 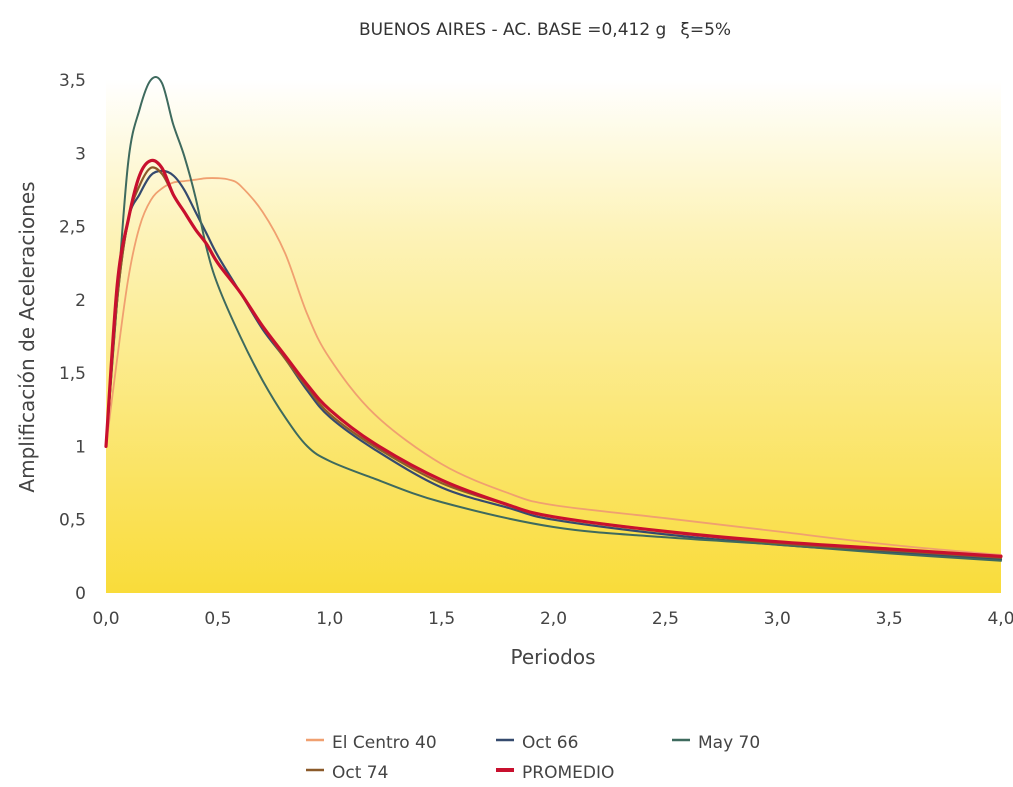 I want to click on x-tick-label: 1,5, so click(x=441, y=619).